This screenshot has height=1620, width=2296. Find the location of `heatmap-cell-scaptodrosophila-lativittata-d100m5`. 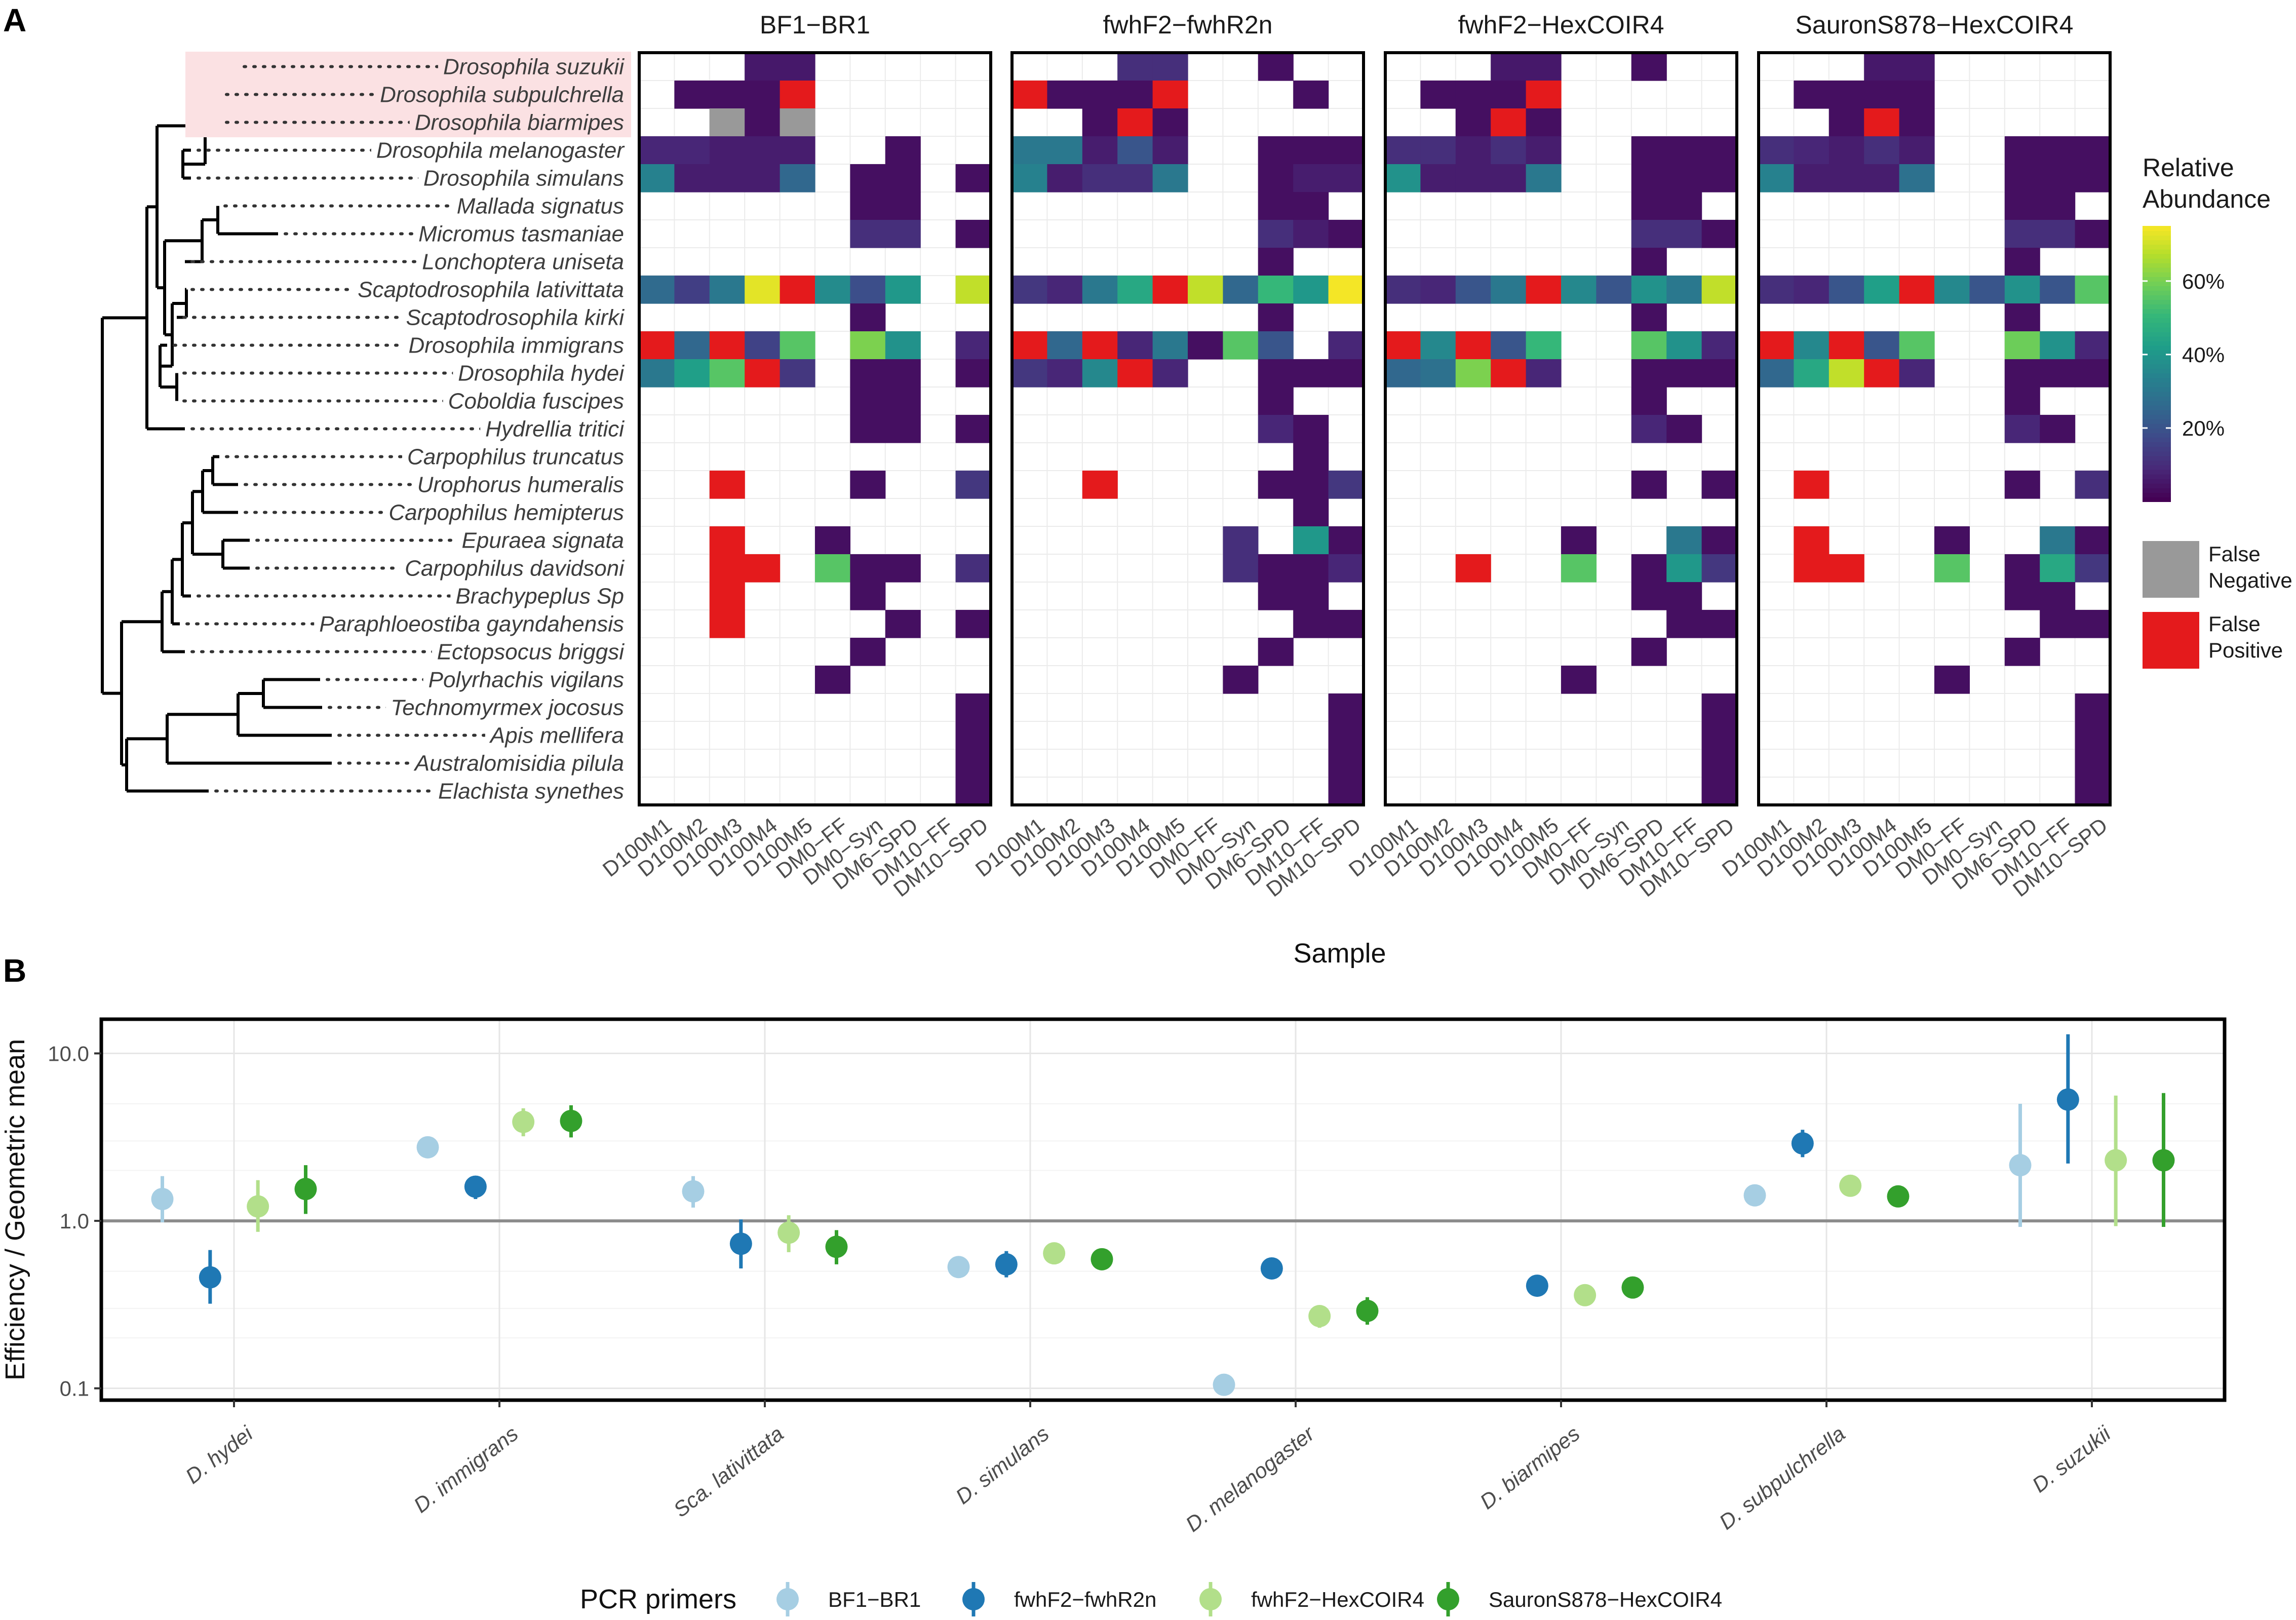

heatmap-cell-scaptodrosophila-lativittata-d100m5 is located at coordinates (1170, 290).